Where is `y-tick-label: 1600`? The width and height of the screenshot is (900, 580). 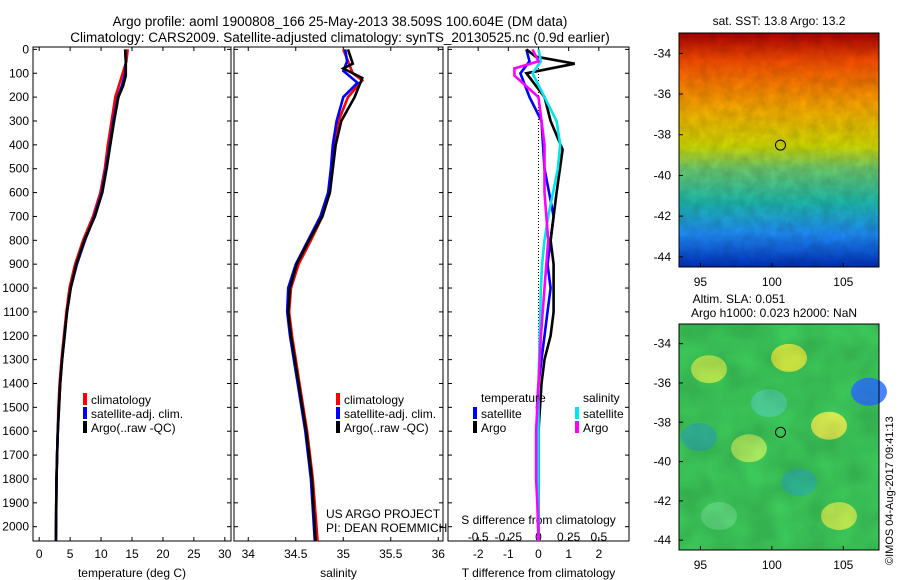 y-tick-label: 1600 is located at coordinates (15, 431).